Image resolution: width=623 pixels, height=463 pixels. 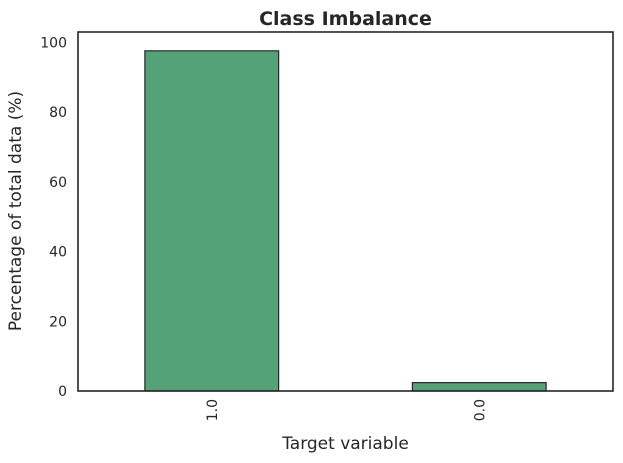 I want to click on y-axis-label: Percentage of total data (%), so click(x=16, y=211).